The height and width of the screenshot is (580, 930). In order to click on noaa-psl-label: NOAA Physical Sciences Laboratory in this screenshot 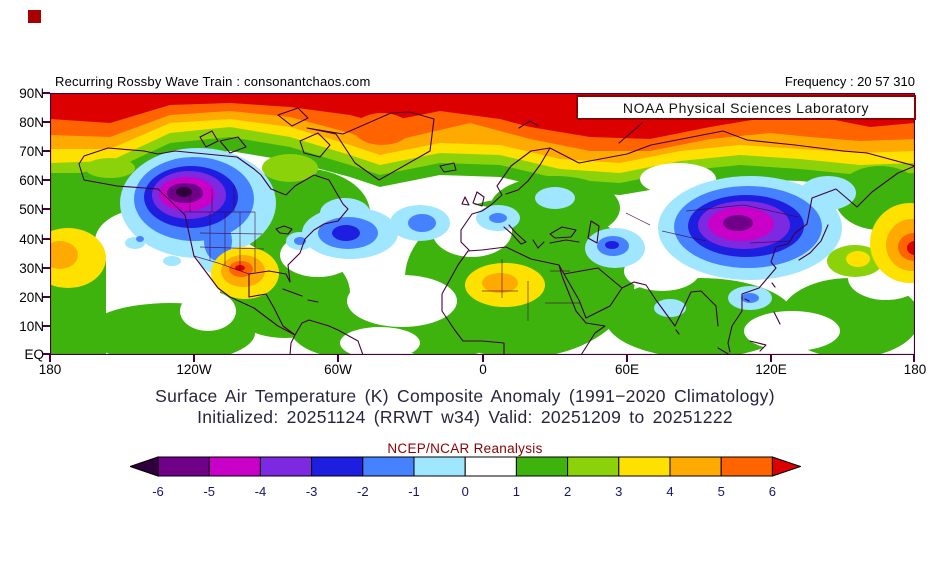, I will do `click(746, 107)`.